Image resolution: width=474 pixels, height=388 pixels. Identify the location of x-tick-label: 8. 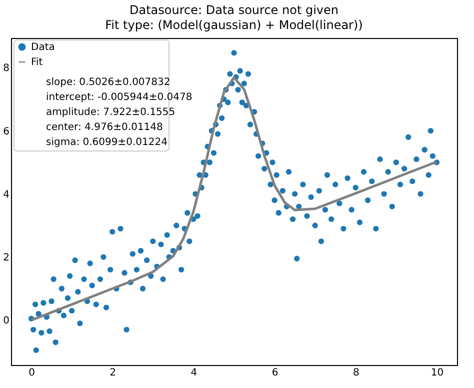
(356, 373).